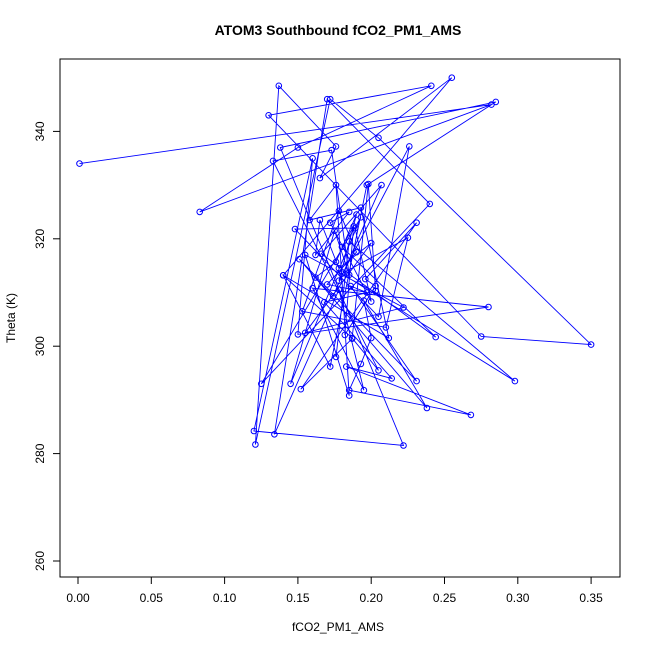  Describe the element at coordinates (40, 561) in the screenshot. I see `y-tick-label: 260` at that location.